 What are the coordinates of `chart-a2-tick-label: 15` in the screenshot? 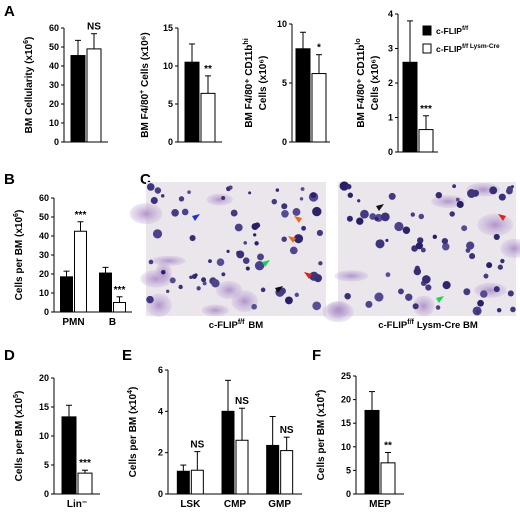 It's located at (168, 28).